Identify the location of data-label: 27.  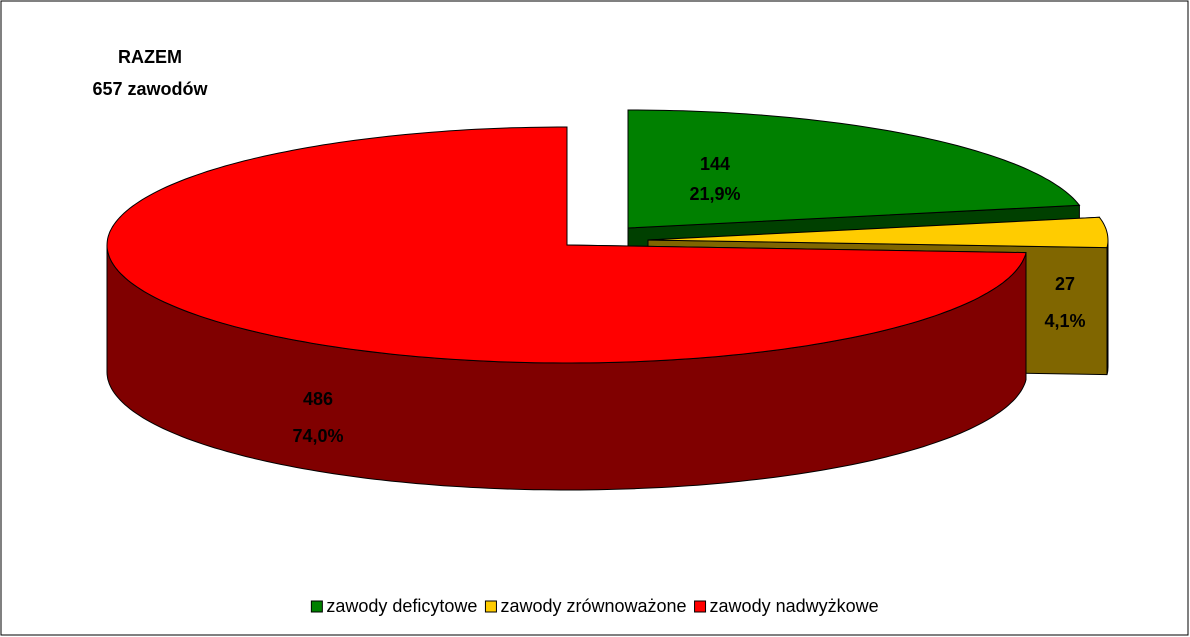
(1065, 284).